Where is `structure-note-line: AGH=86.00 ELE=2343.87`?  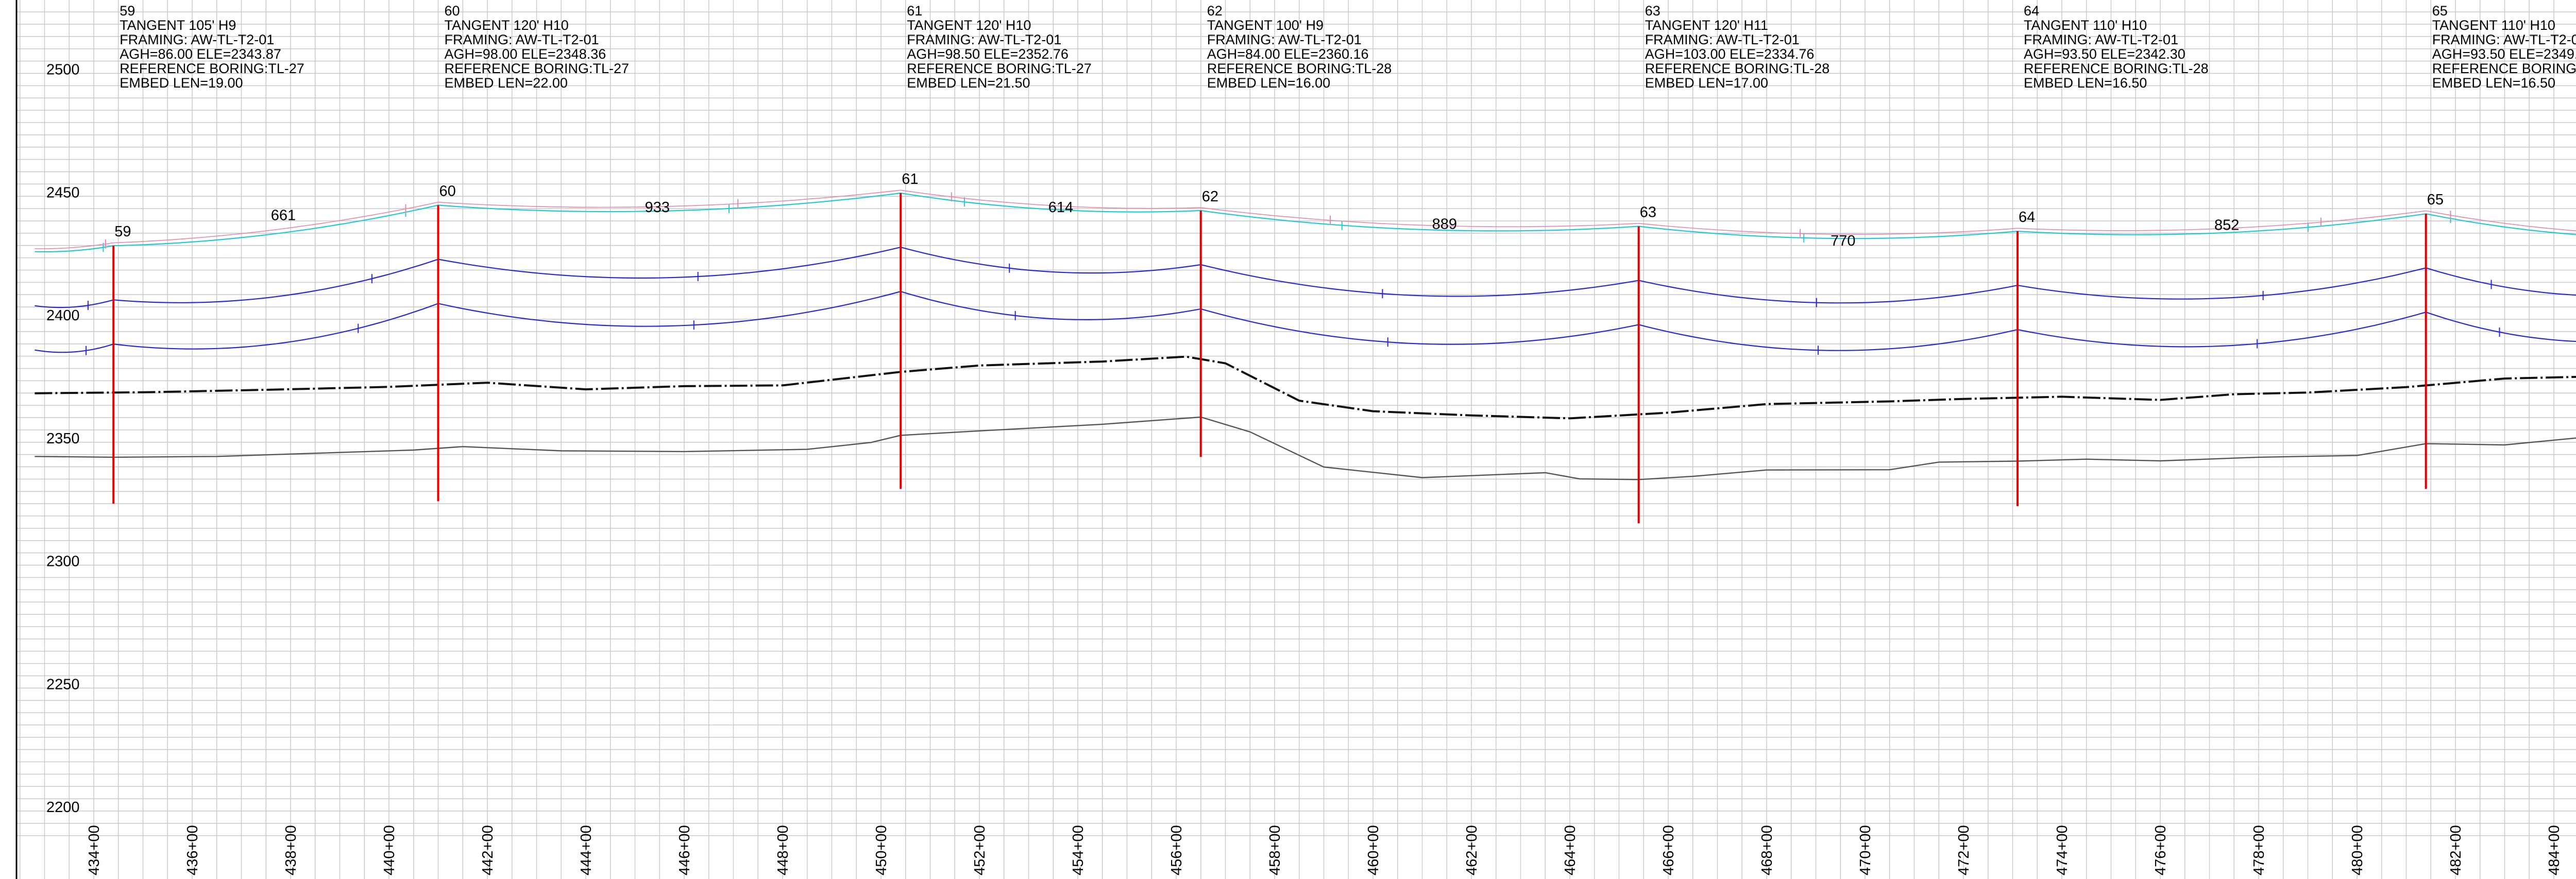
structure-note-line: AGH=86.00 ELE=2343.87 is located at coordinates (200, 54).